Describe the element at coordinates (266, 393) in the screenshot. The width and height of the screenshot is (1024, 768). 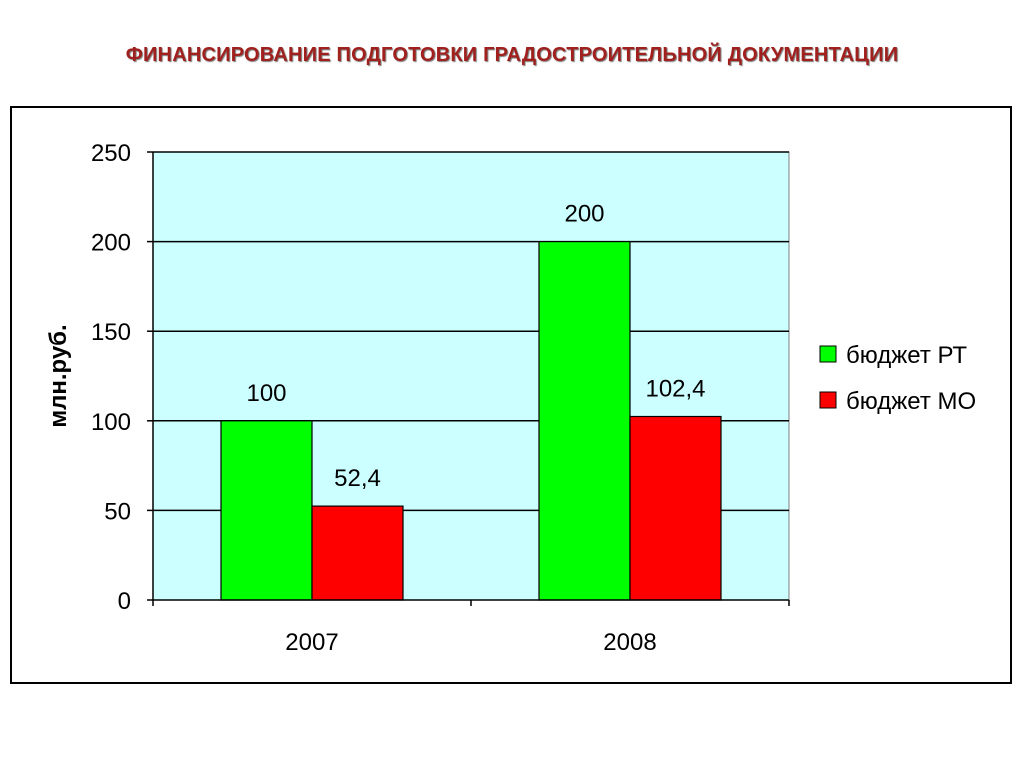
I see `data-label: 100` at that location.